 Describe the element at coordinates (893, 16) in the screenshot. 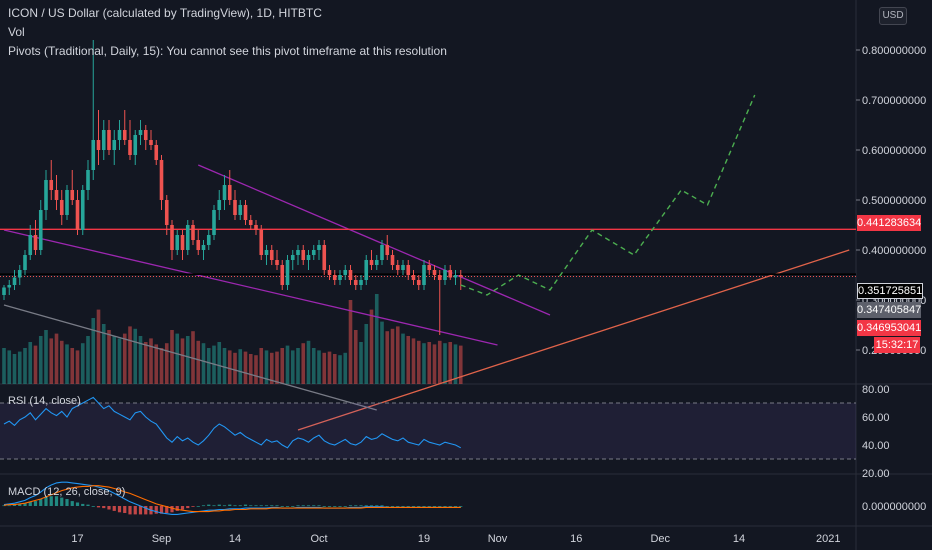

I see `currency-button: USD` at that location.